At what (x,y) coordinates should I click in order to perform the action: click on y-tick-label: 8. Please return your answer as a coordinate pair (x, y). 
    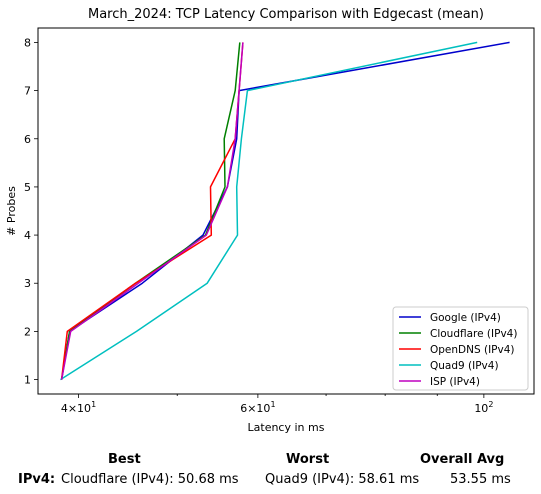
    Looking at the image, I should click on (27, 42).